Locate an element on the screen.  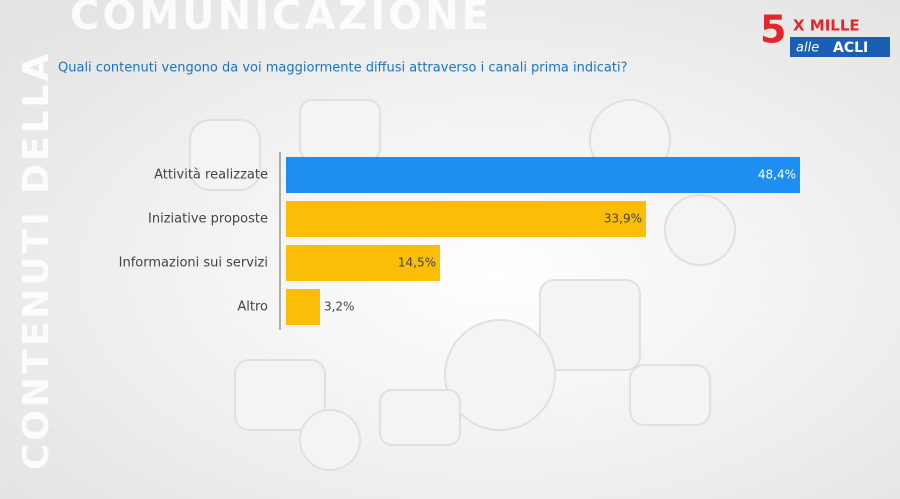
logo: 5 X MILLE alle ACLI is located at coordinates (825, 32).